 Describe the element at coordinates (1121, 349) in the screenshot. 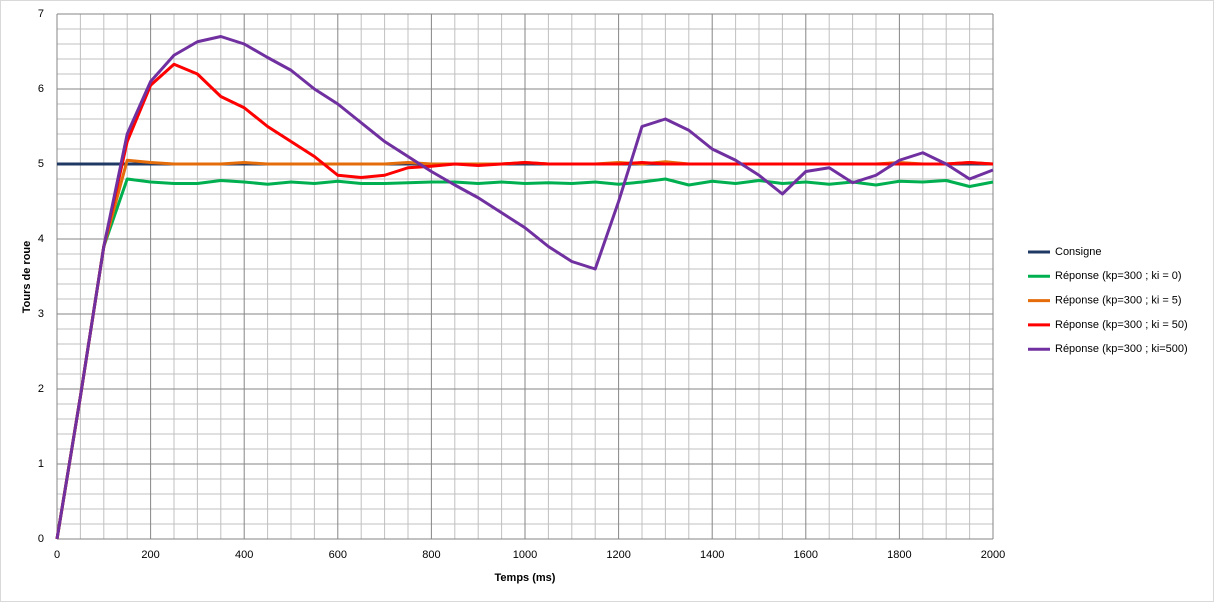

I see `legend-label: Réponse (kp=300 ; ki=500)` at that location.